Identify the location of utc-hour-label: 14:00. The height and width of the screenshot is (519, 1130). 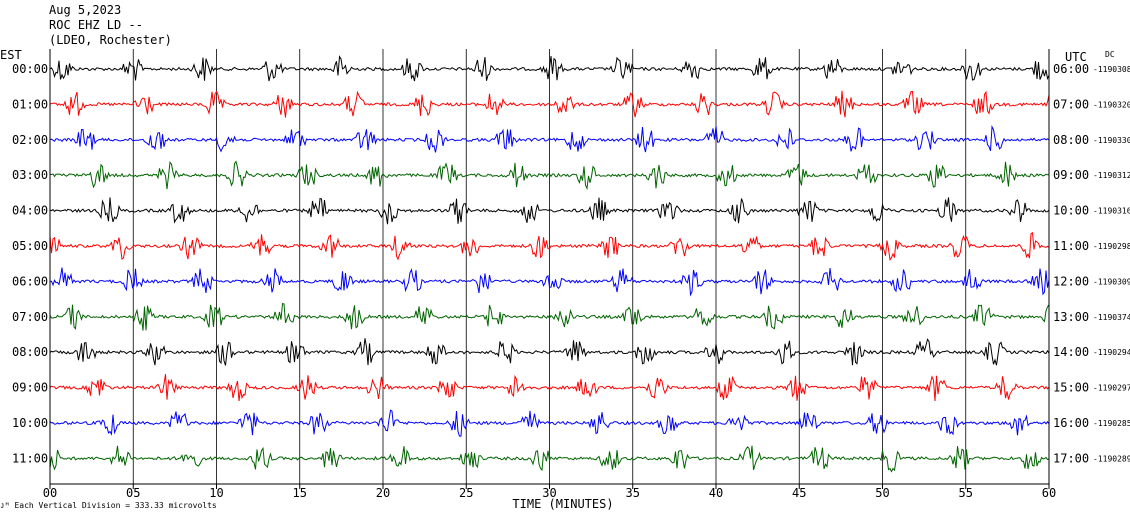
(1071, 352).